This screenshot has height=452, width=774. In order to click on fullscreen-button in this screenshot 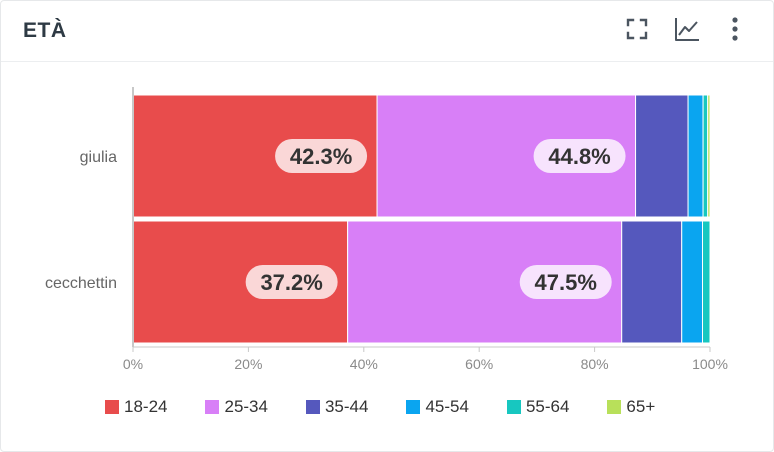, I will do `click(637, 29)`.